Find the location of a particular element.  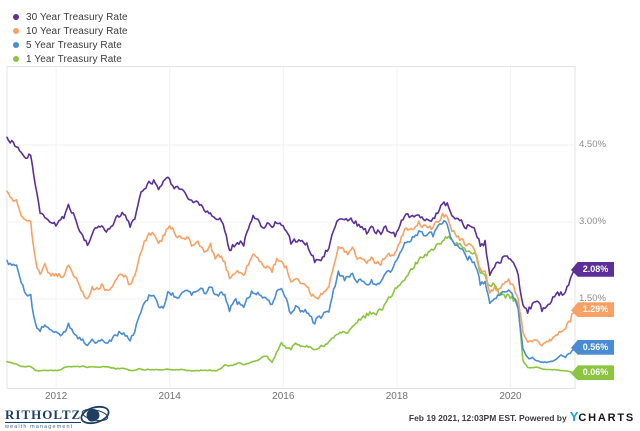

ycharts-y: Y is located at coordinates (574, 416).